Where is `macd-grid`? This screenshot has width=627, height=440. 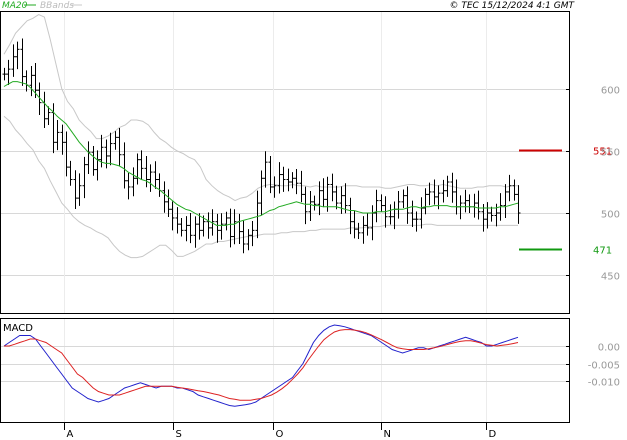 macd-grid is located at coordinates (285, 364).